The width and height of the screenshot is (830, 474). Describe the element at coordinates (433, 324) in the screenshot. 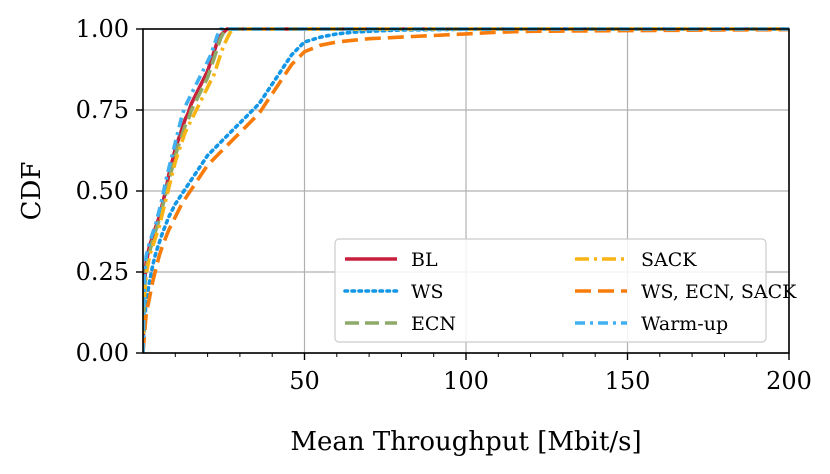

I see `legend-label-2: ECN` at that location.